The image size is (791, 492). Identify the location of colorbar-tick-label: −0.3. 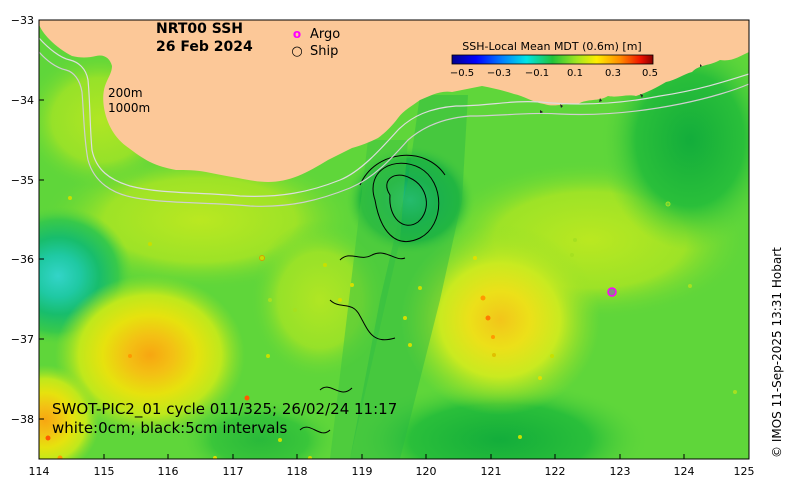
(499, 73).